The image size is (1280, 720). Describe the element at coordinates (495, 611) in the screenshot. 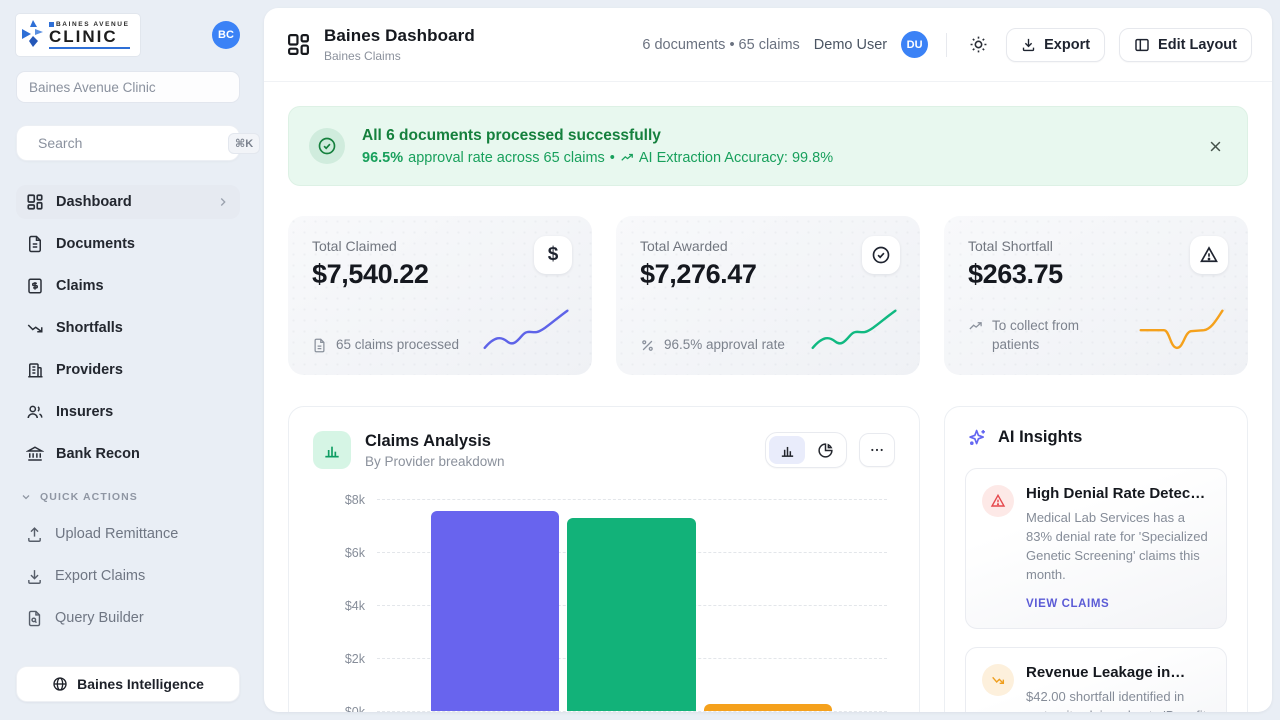

I see `bar-total-claimed` at that location.